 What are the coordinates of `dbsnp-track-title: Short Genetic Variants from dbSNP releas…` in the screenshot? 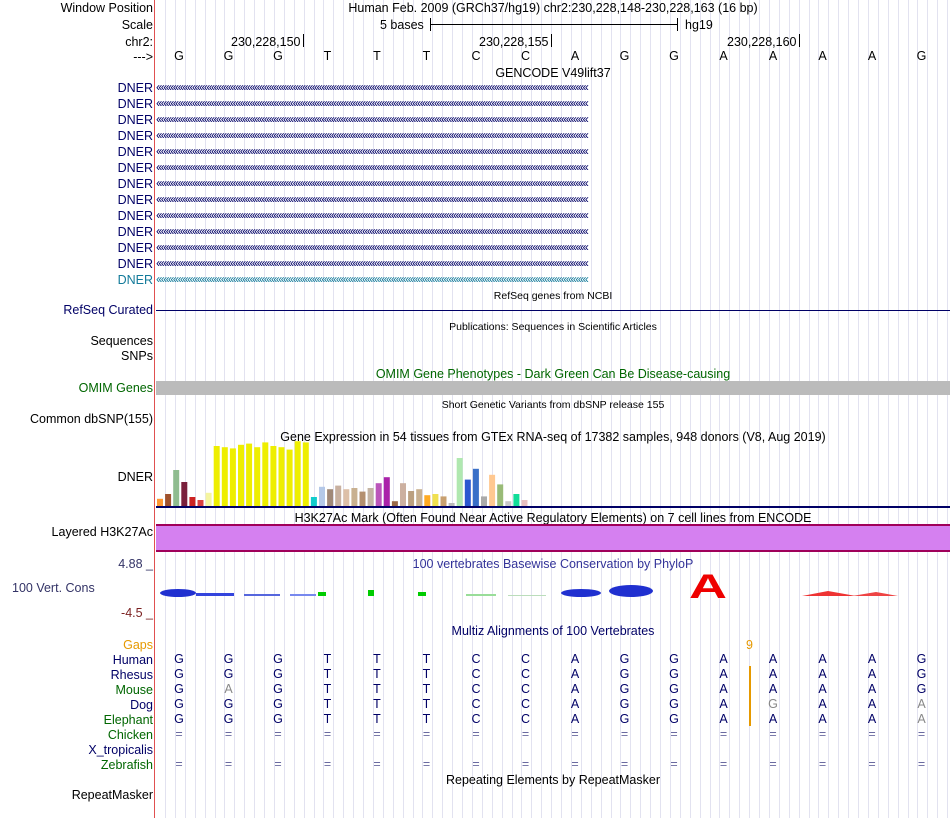 It's located at (553, 405).